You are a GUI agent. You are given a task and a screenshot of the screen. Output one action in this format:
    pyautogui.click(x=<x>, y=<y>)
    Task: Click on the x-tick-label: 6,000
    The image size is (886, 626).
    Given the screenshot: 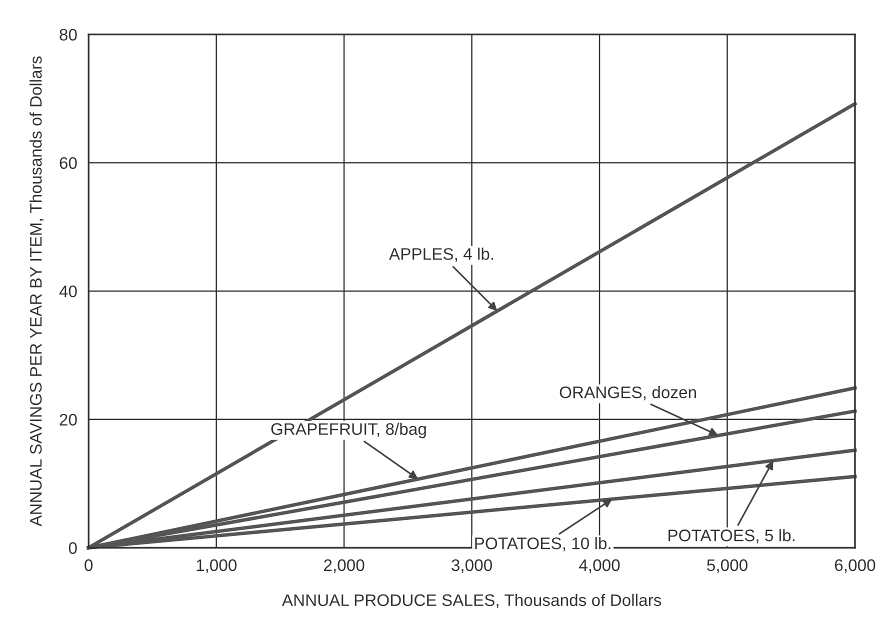 What is the action you would take?
    pyautogui.click(x=855, y=566)
    